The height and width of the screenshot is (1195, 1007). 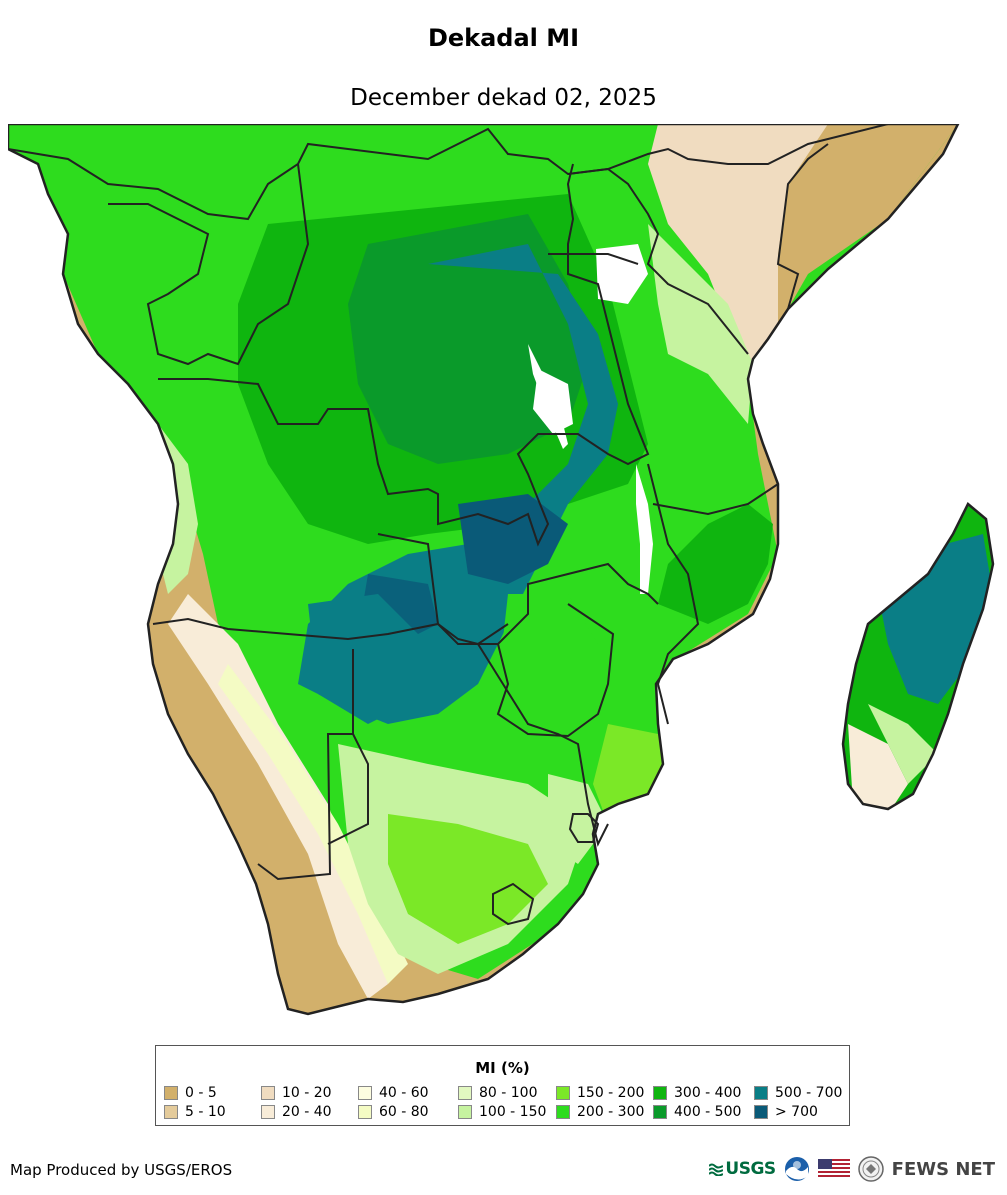 I want to click on legend-label: 150 - 200, so click(x=611, y=1093).